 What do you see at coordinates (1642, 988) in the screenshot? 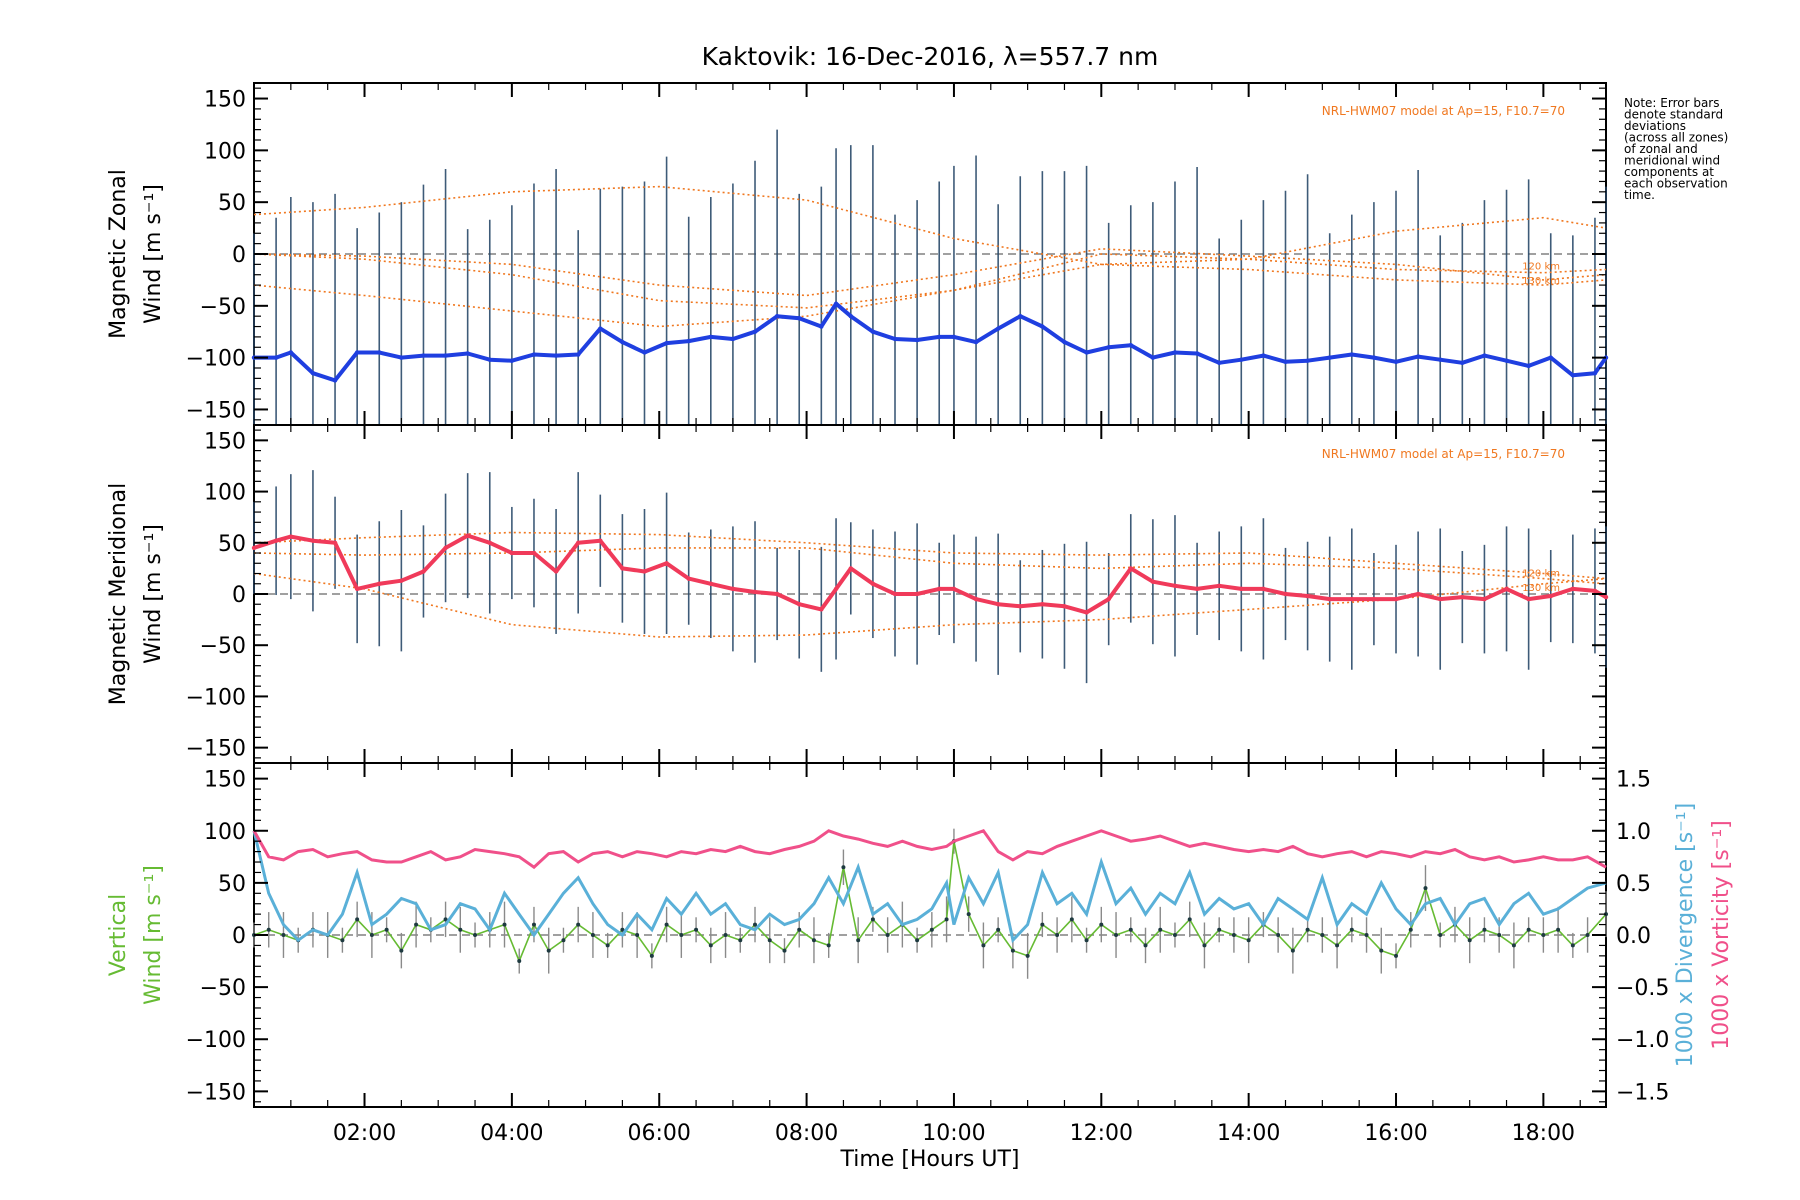
I see `y2-tick-label: −0.5` at bounding box center [1642, 988].